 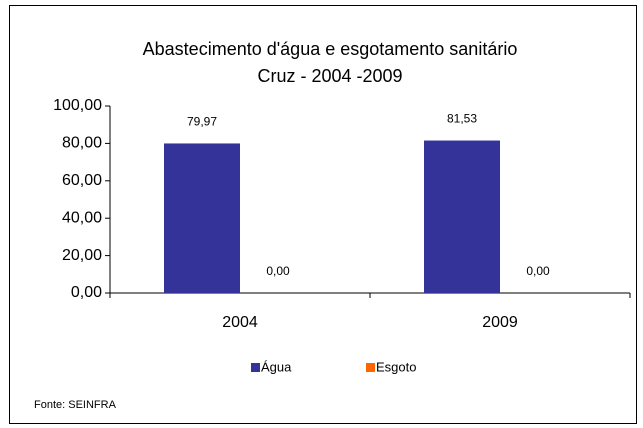 I want to click on x-tick-label: 2004, so click(x=240, y=322).